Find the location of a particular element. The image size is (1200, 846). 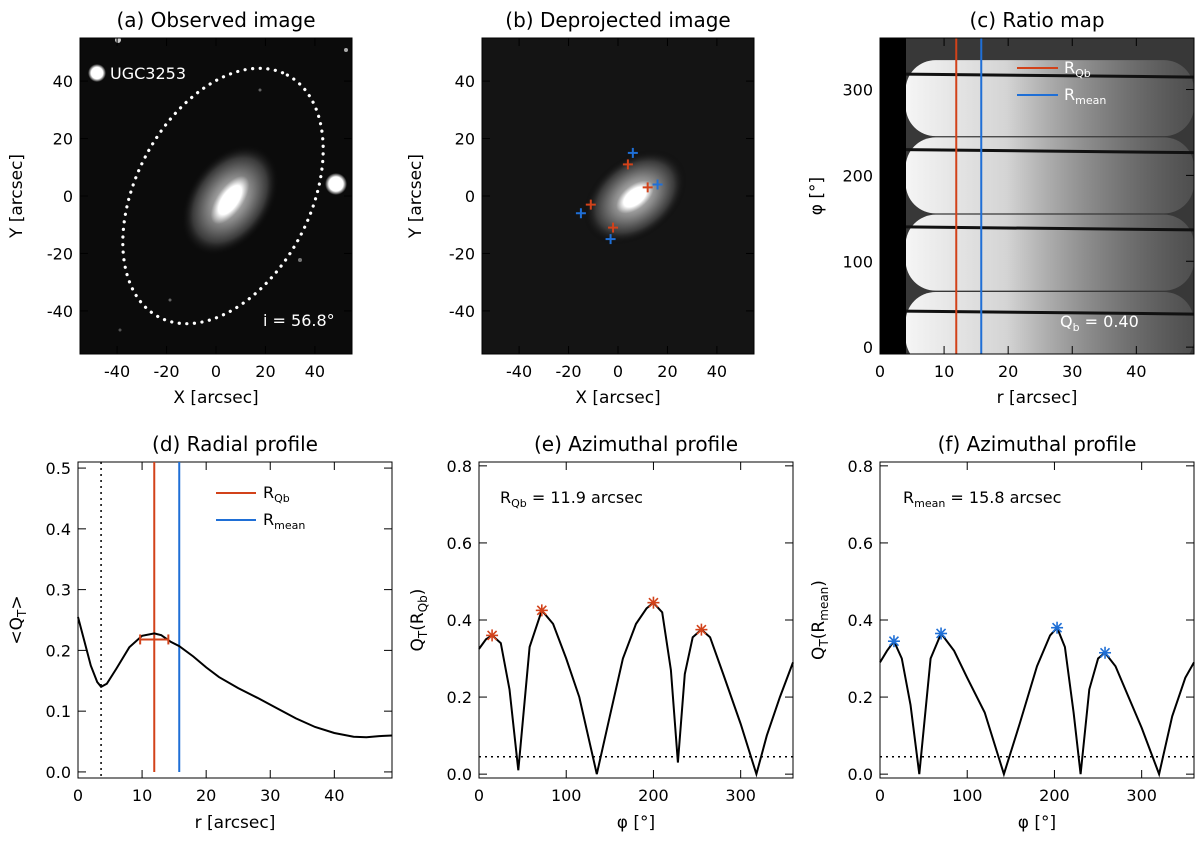

galaxy-label: UGC3253 is located at coordinates (148, 73).